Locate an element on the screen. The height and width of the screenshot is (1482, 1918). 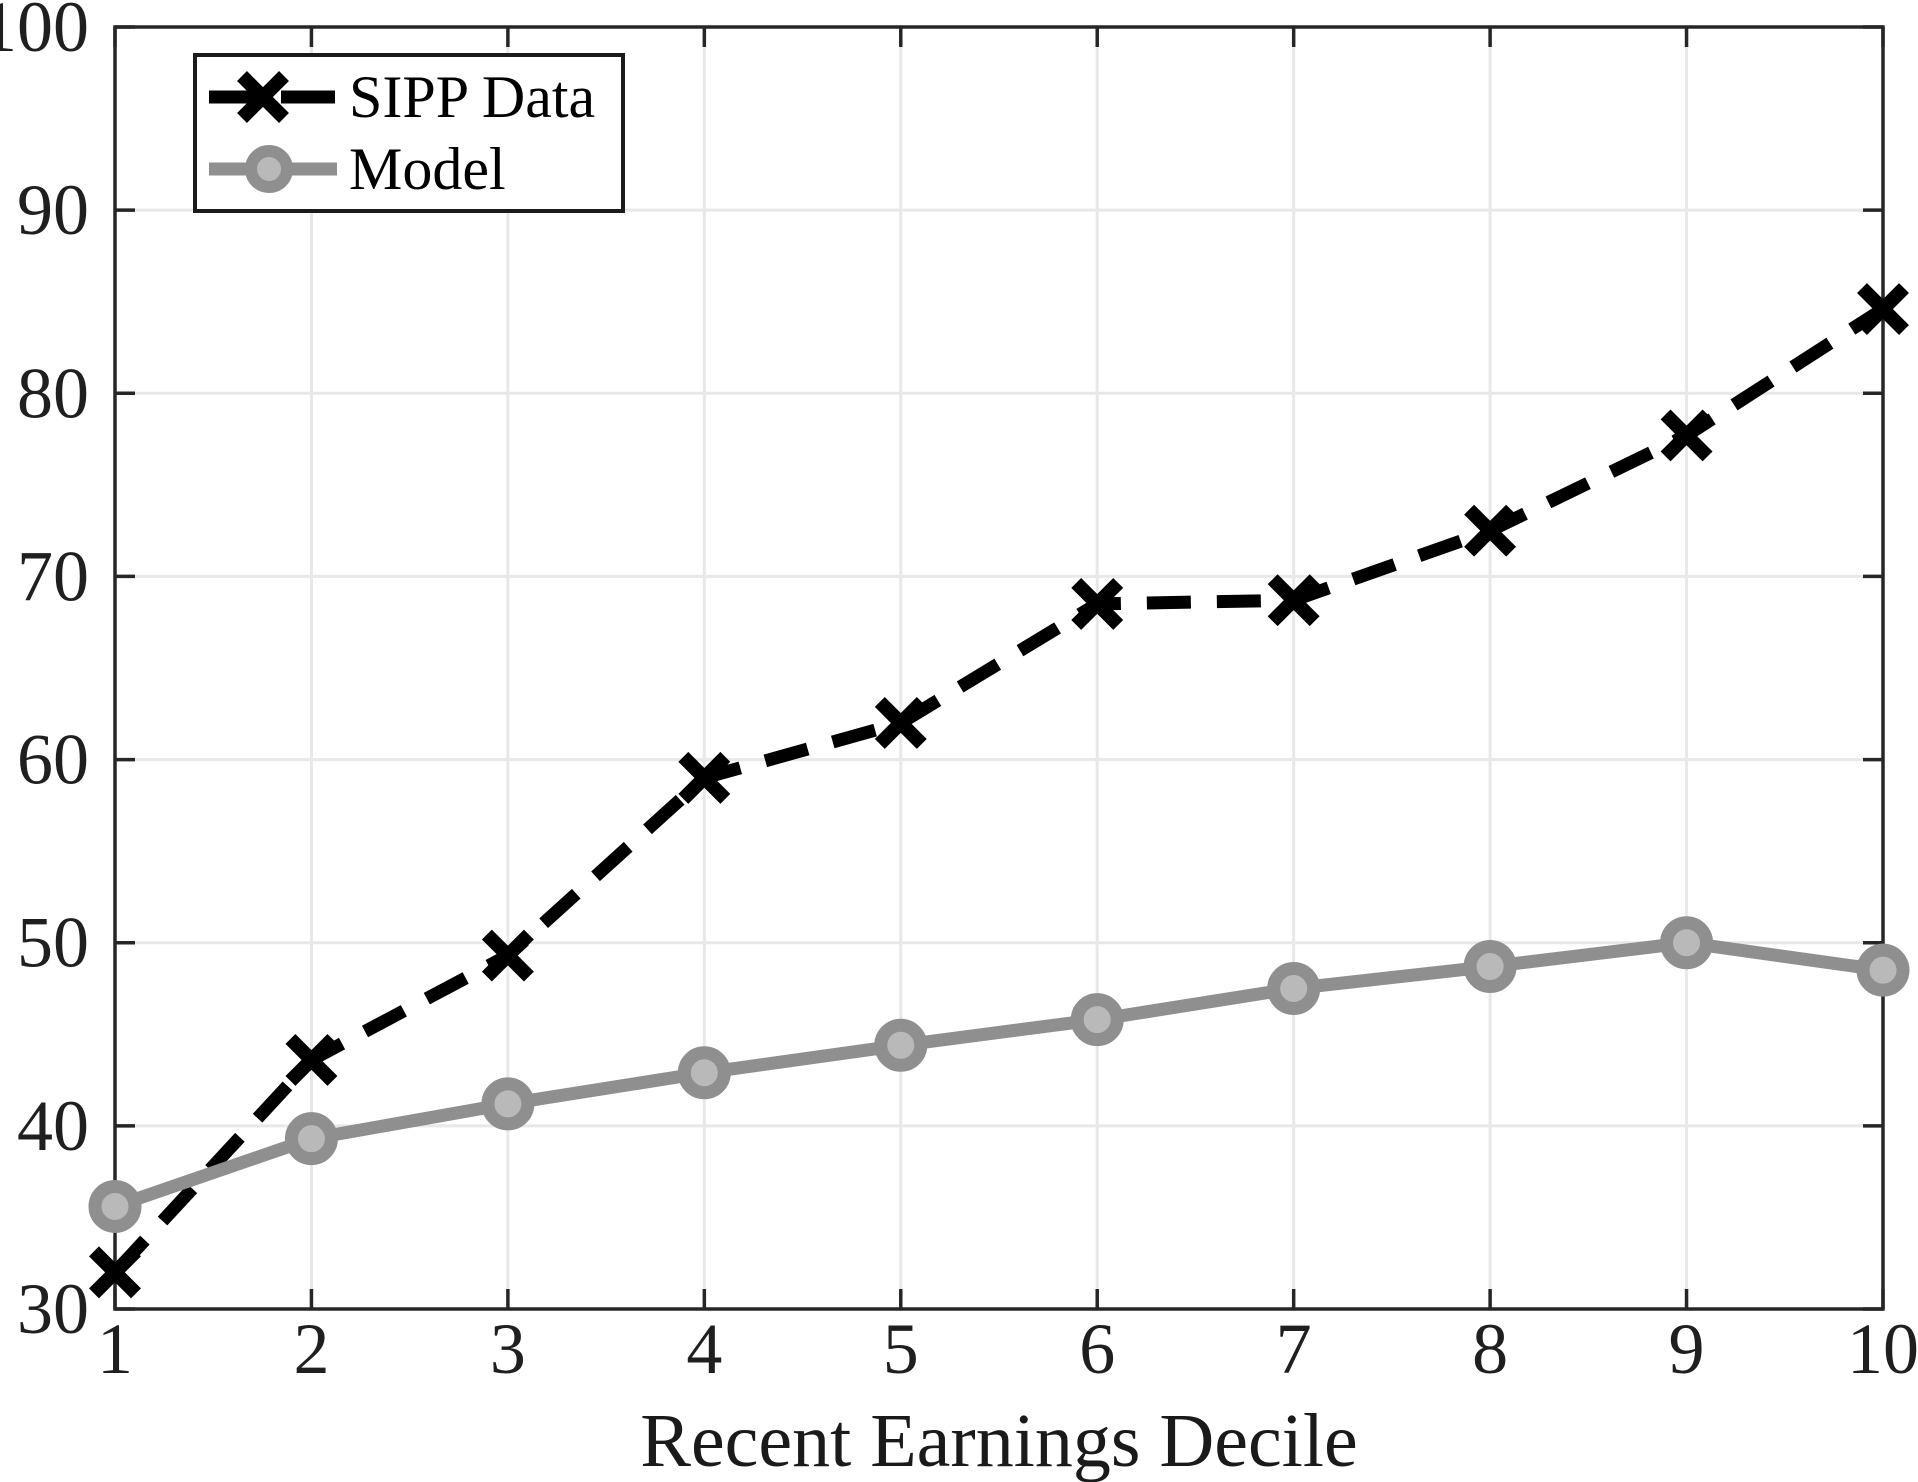
x-axis-tick-label: 10 is located at coordinates (1882, 1349).